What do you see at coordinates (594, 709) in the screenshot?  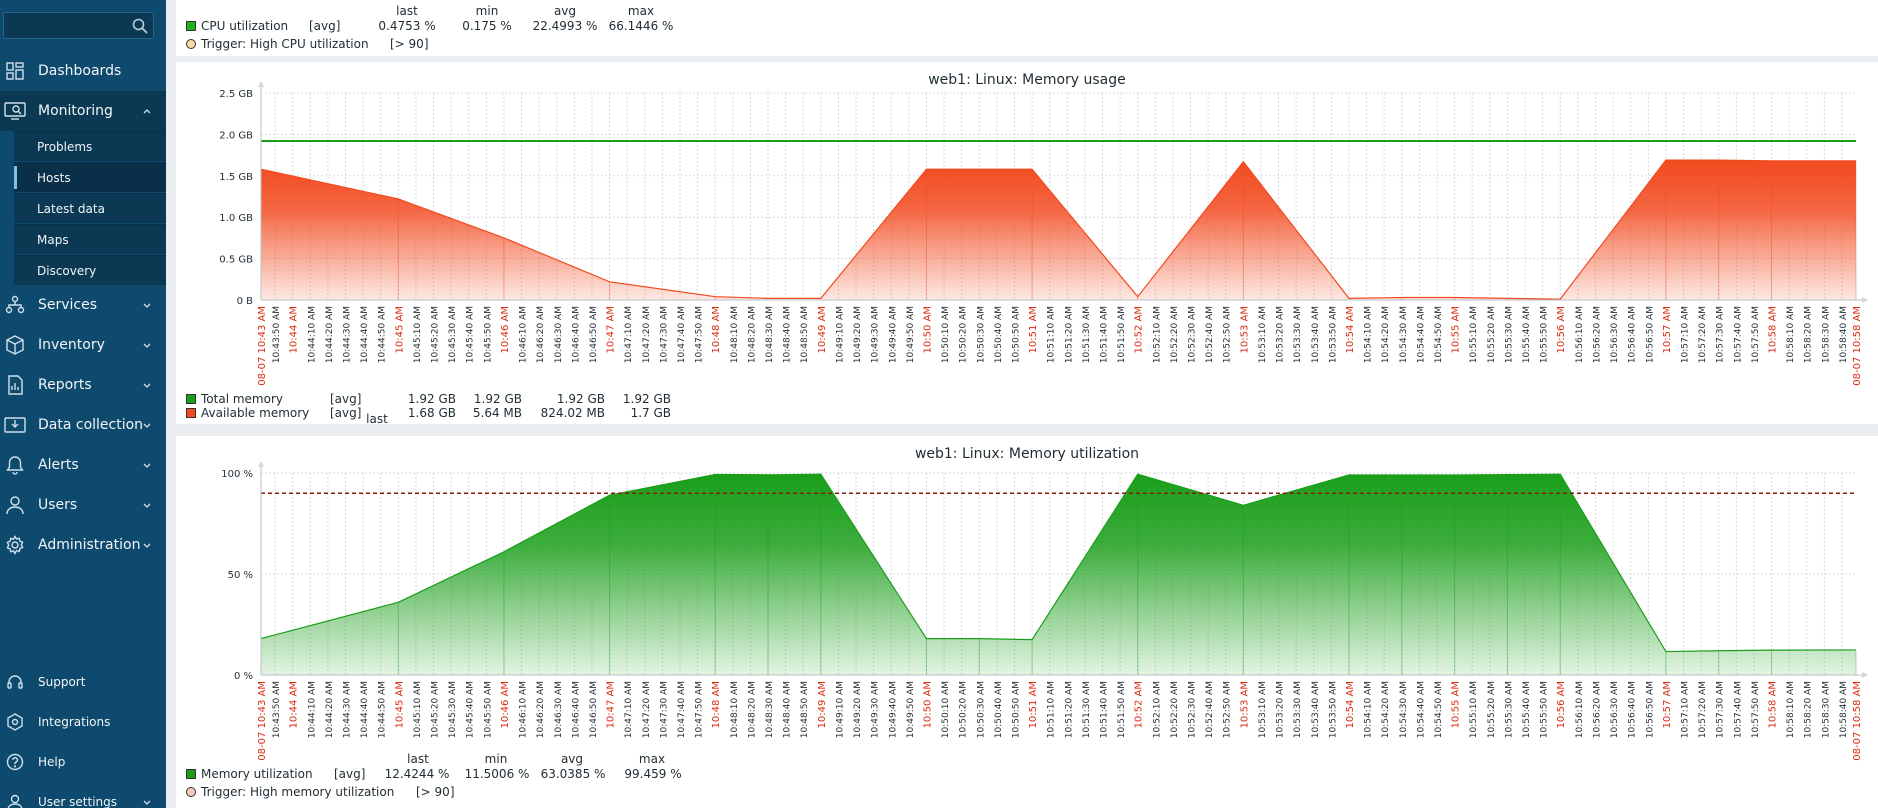 I see `x-tick-label: 10:46:50 AM` at bounding box center [594, 709].